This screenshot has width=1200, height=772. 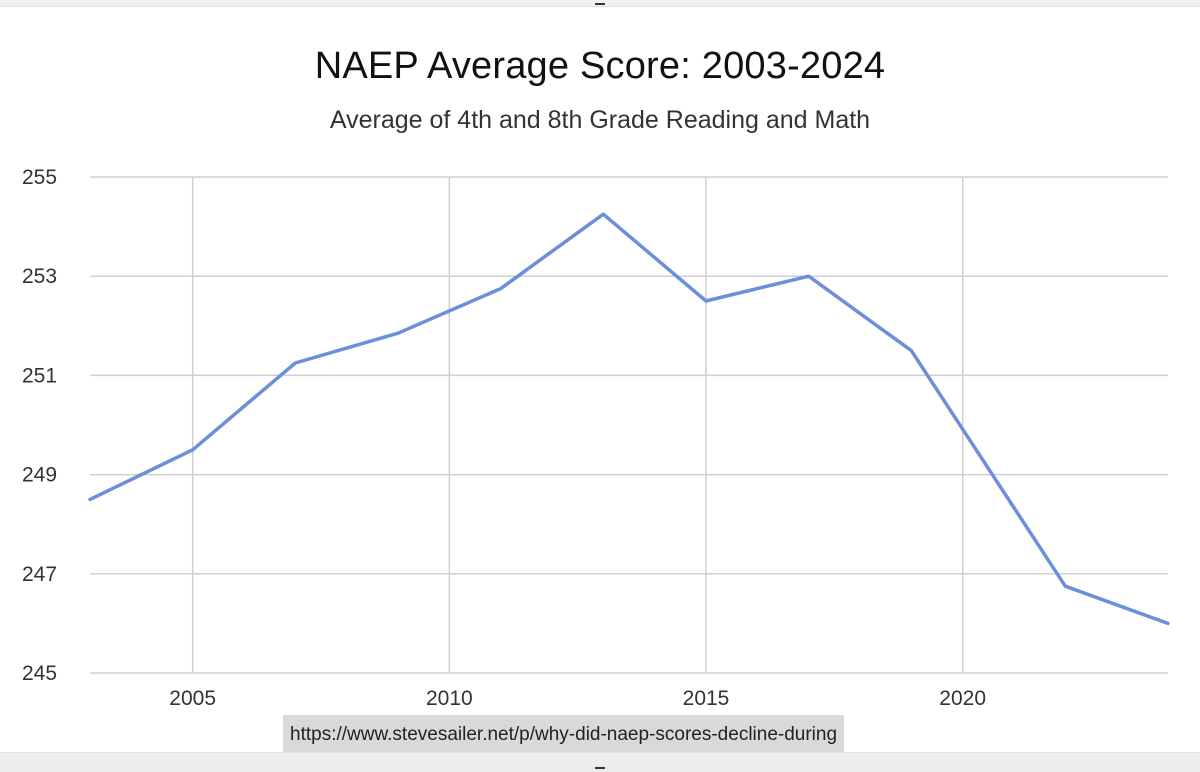 I want to click on y-tick-label: 245, so click(x=39, y=673).